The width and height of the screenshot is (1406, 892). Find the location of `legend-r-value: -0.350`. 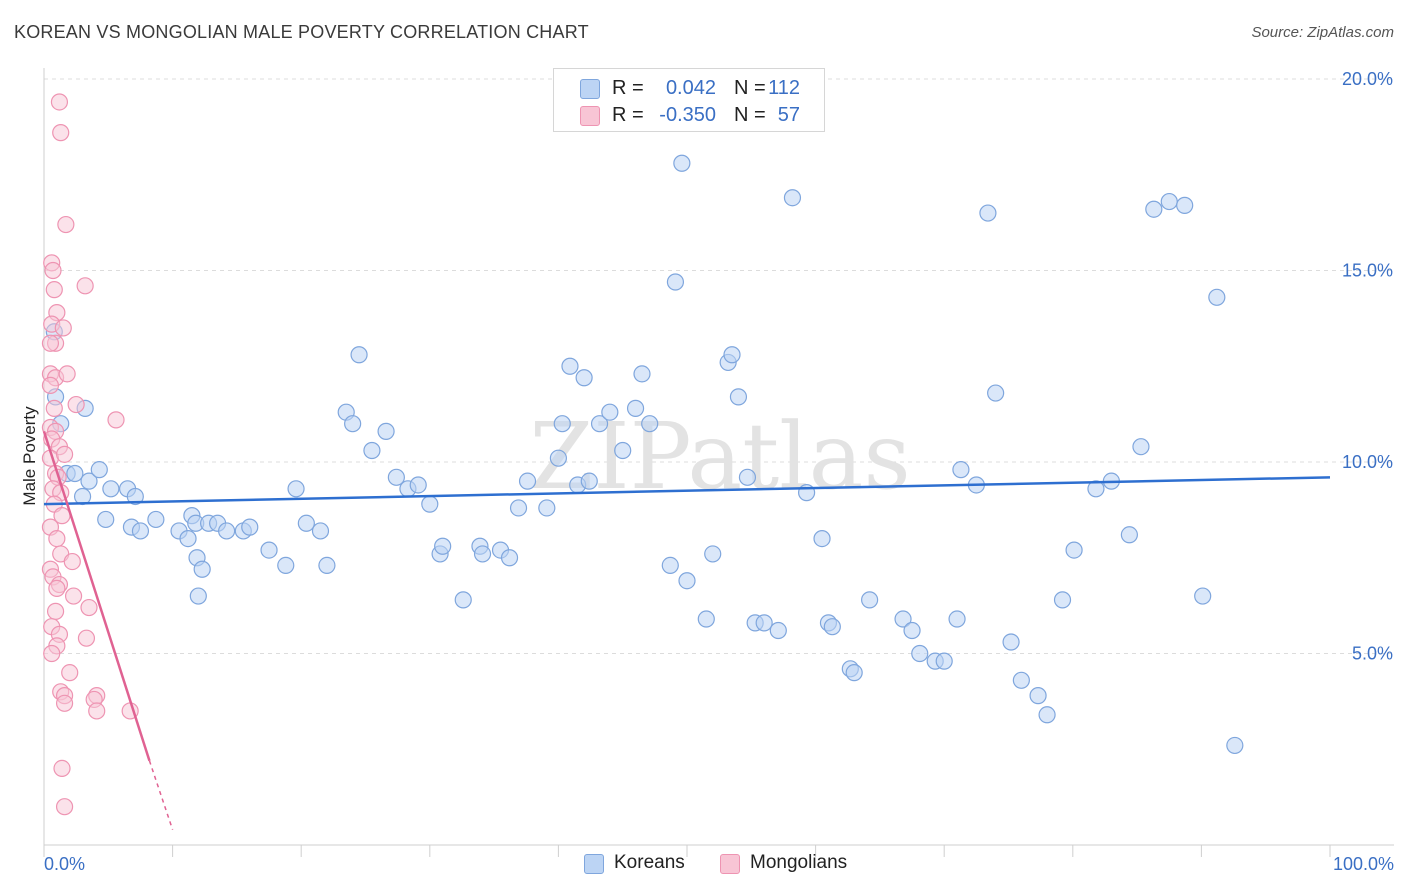

legend-r-value: -0.350 is located at coordinates (687, 115).